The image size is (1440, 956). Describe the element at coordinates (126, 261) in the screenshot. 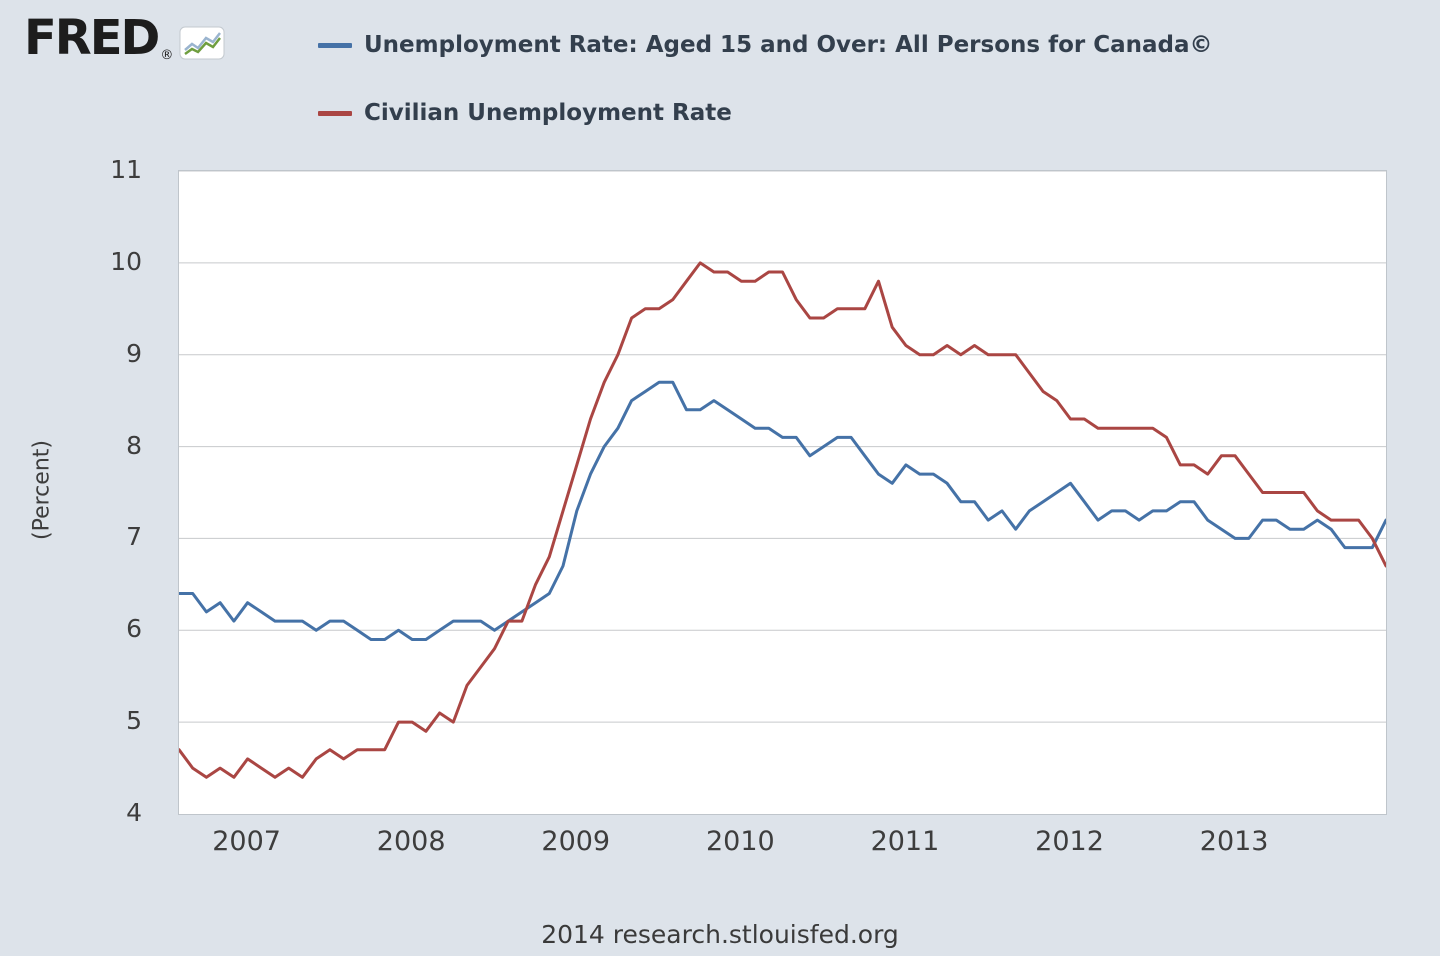

I see `y-tick-label: 10` at that location.